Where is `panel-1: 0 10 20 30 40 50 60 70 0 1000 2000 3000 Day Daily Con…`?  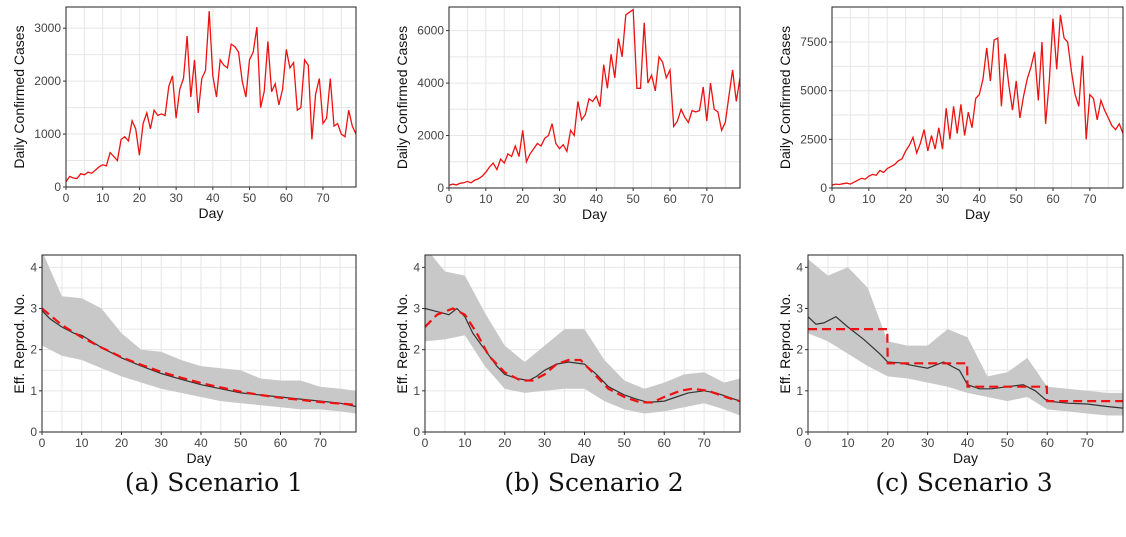 panel-1: 0 10 20 30 40 50 60 70 0 1000 2000 3000 Day Daily Con… is located at coordinates (184, 113).